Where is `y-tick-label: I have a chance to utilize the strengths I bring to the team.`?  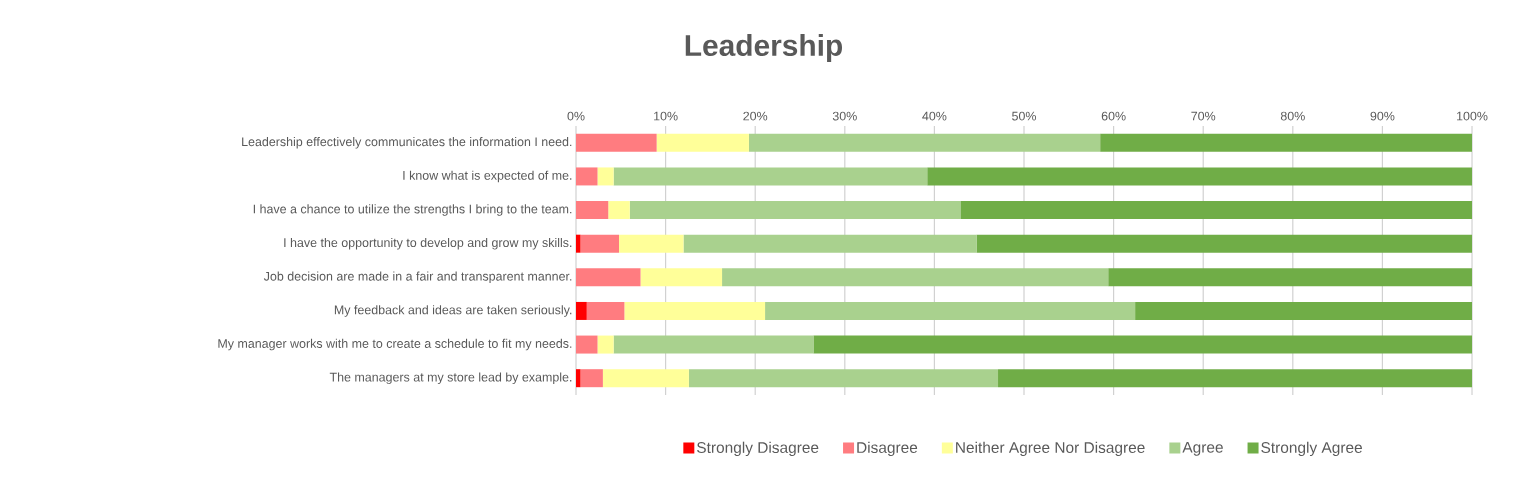
y-tick-label: I have a chance to utilize the strengths I bring to the team. is located at coordinates (412, 210).